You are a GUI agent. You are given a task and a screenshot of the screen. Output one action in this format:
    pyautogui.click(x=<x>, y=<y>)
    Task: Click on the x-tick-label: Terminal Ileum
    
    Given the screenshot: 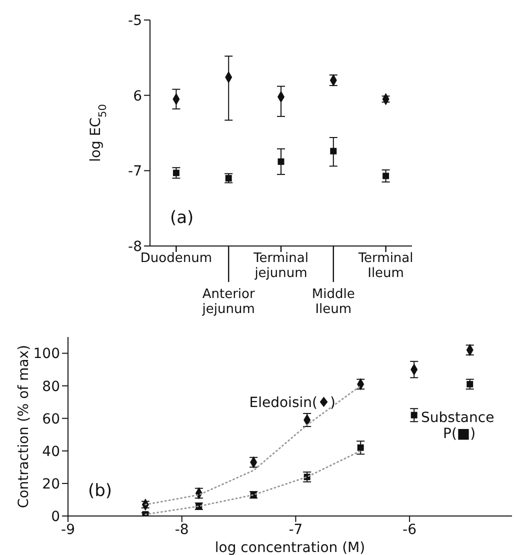 What is the action you would take?
    pyautogui.click(x=385, y=266)
    